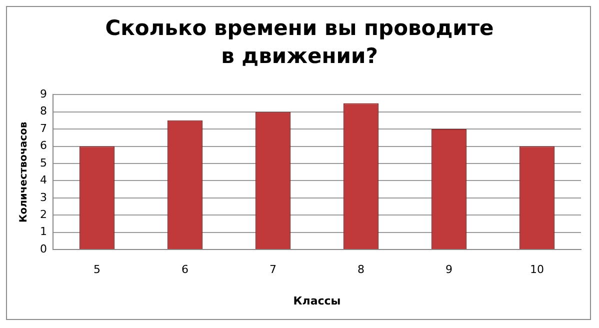  What do you see at coordinates (43, 93) in the screenshot?
I see `y-tick-label: 9` at bounding box center [43, 93].